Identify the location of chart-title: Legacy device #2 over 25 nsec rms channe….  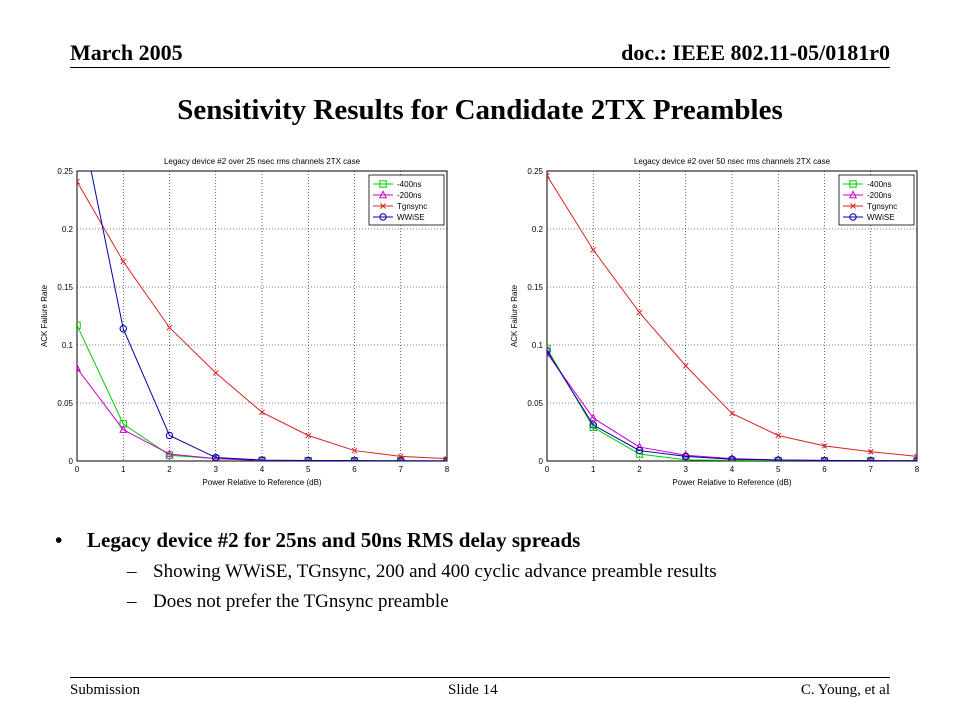
(262, 161).